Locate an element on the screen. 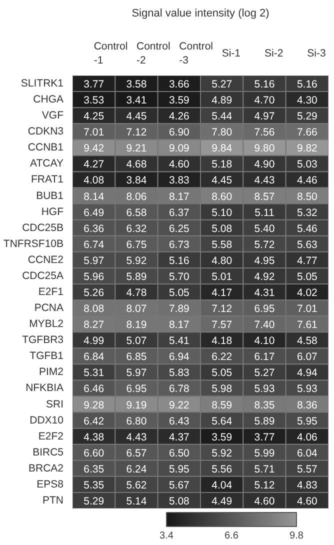  data-label: 8.14 is located at coordinates (94, 196).